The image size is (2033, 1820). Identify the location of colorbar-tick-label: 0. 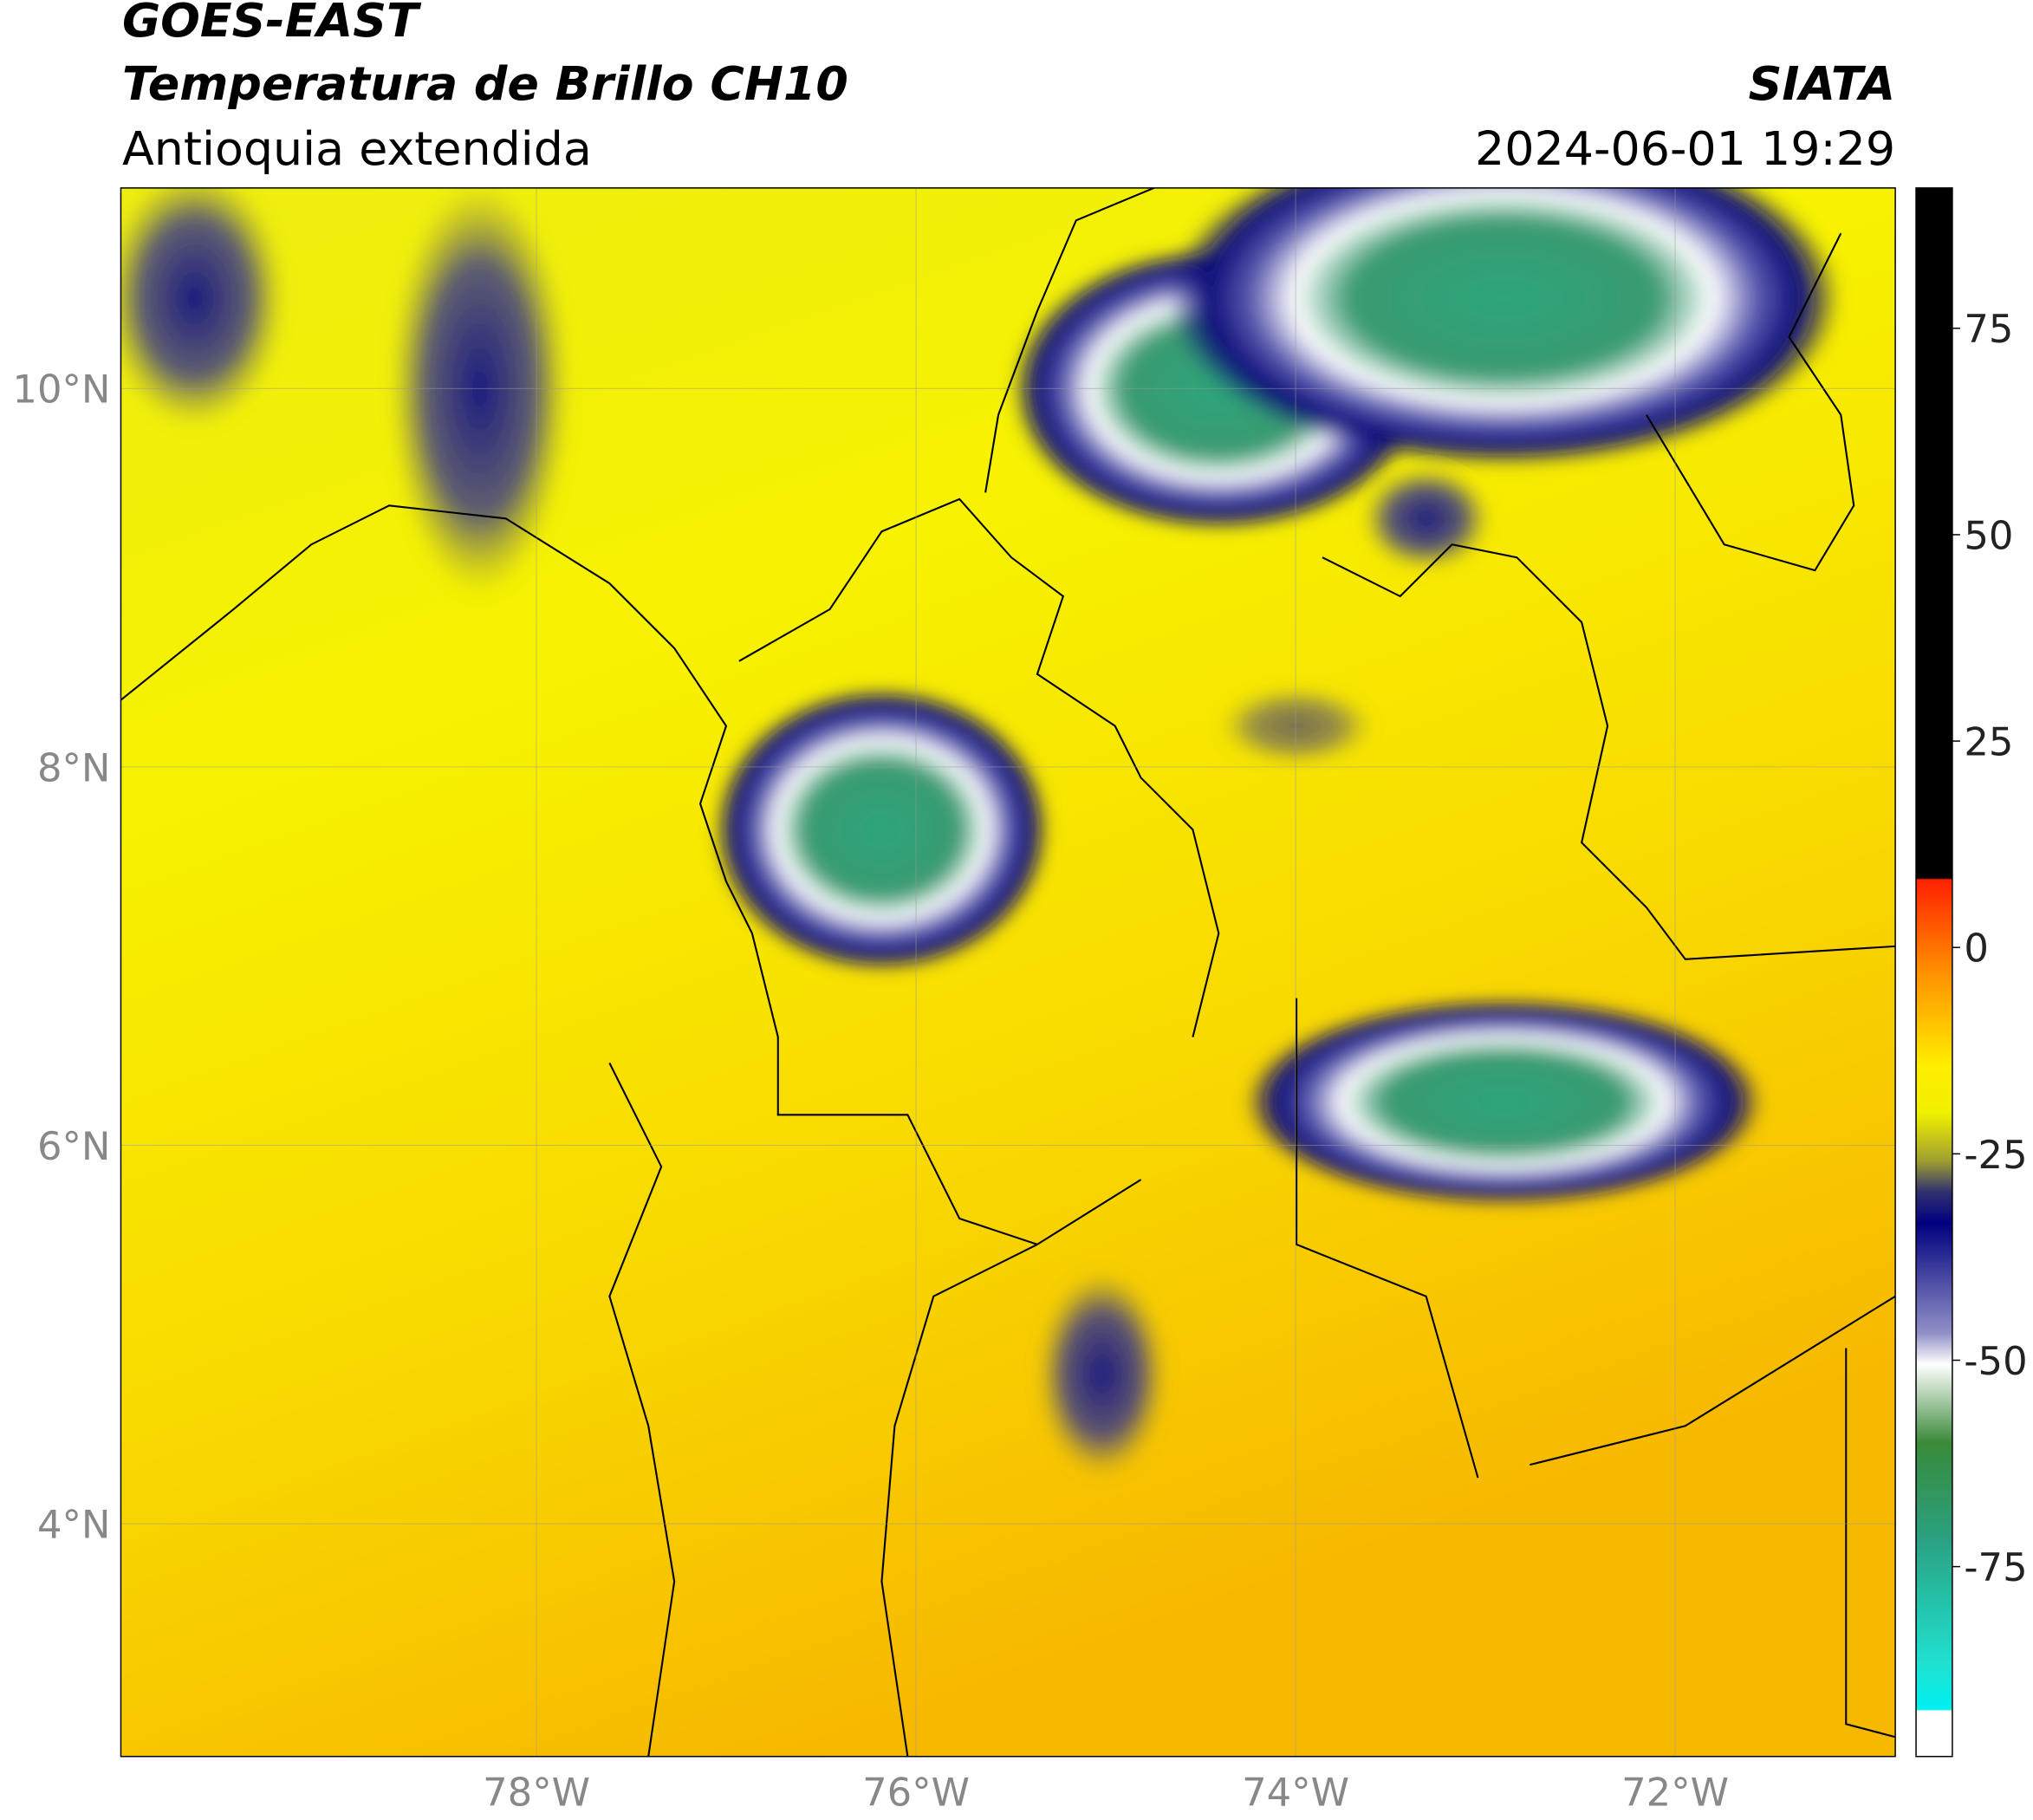
(1977, 949).